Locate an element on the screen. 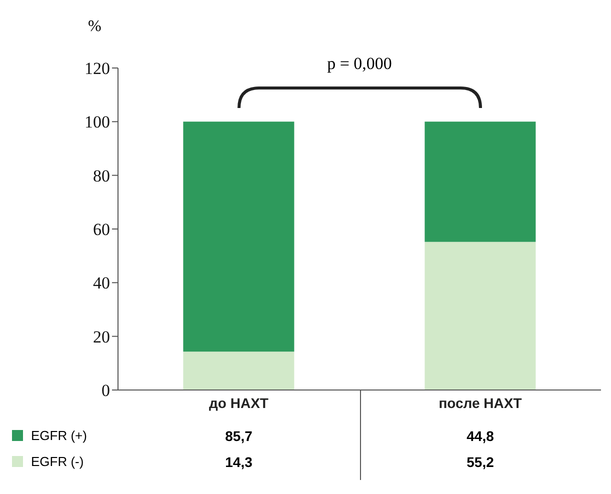  y-tick-label: 60 is located at coordinates (101, 230).